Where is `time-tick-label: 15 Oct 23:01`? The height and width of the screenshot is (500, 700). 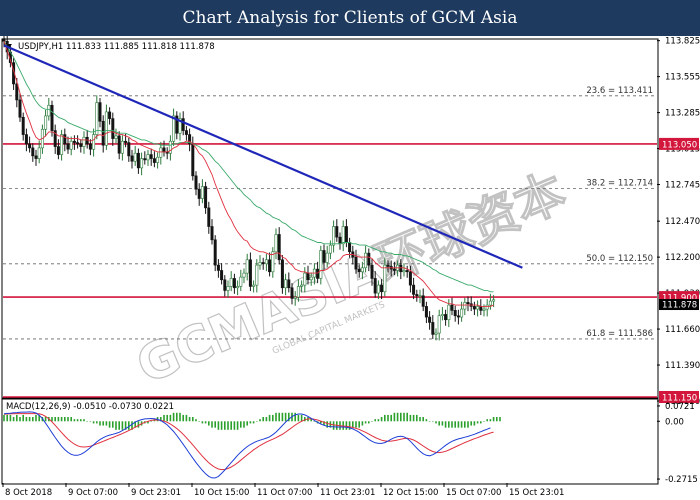 time-tick-label: 15 Oct 23:01 is located at coordinates (536, 493).